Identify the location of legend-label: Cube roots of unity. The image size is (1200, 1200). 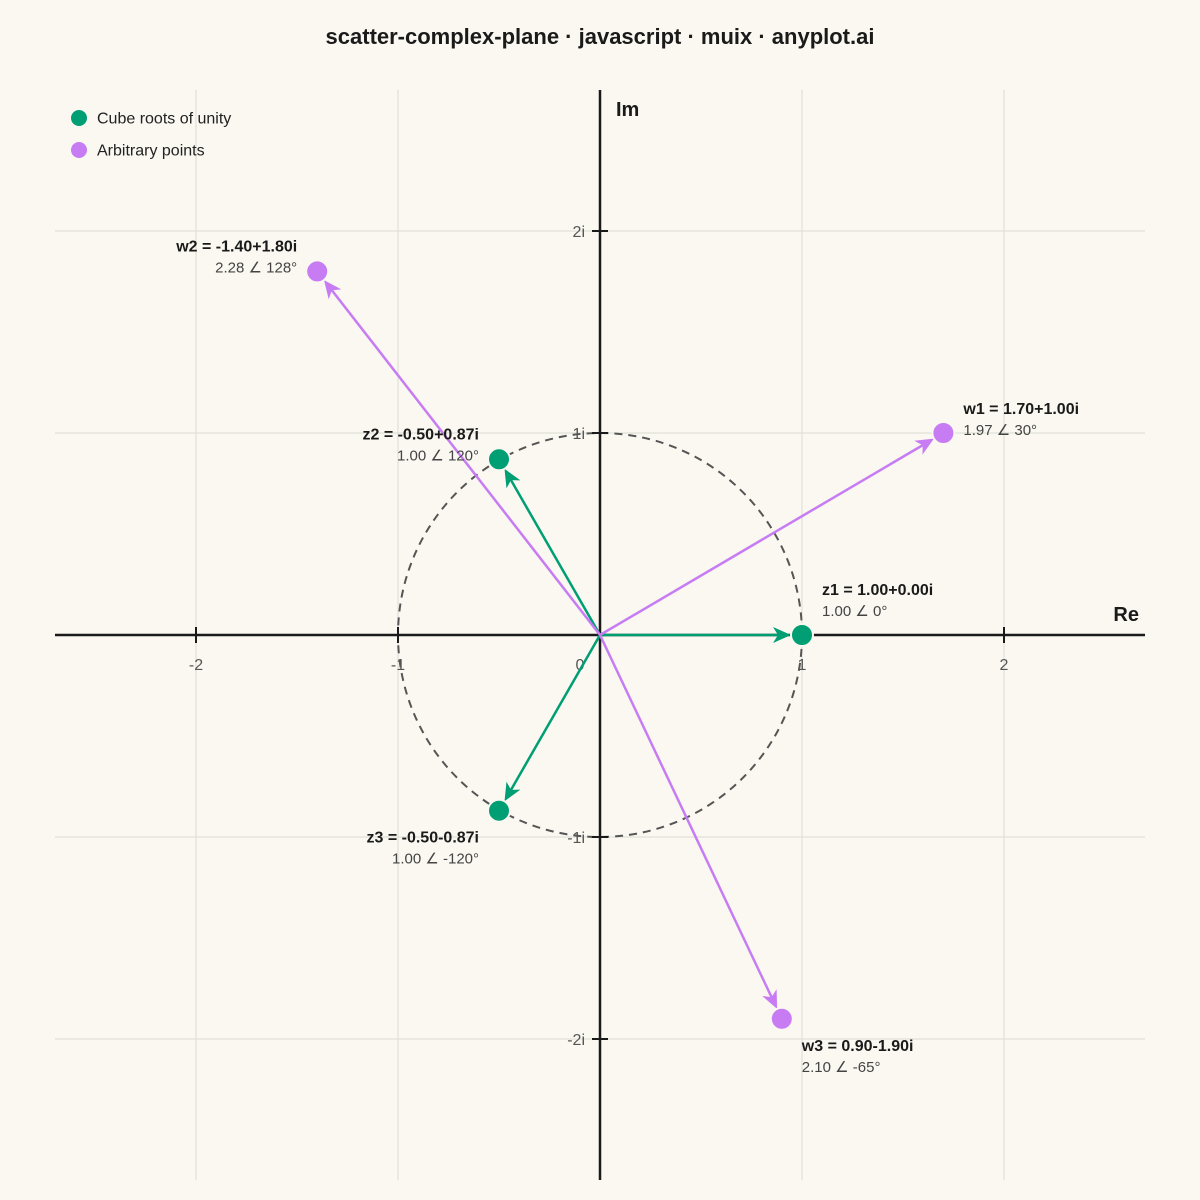
(164, 119).